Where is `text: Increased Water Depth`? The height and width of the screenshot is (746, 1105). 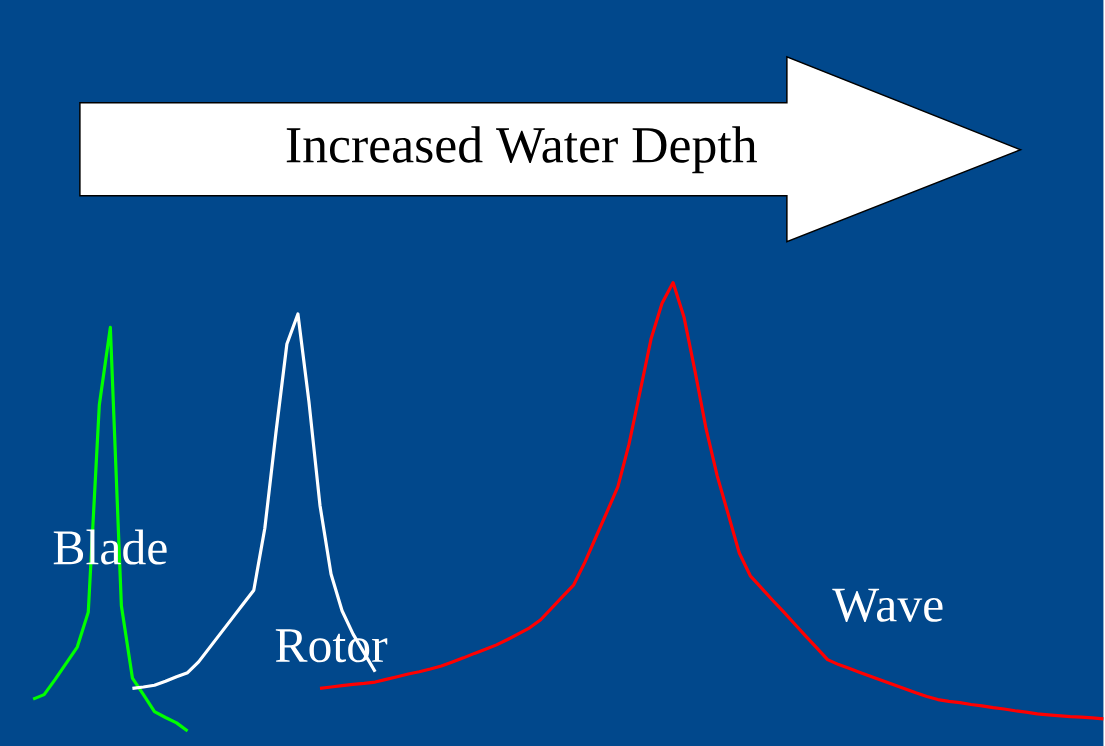
text: Increased Water Depth is located at coordinates (521, 150).